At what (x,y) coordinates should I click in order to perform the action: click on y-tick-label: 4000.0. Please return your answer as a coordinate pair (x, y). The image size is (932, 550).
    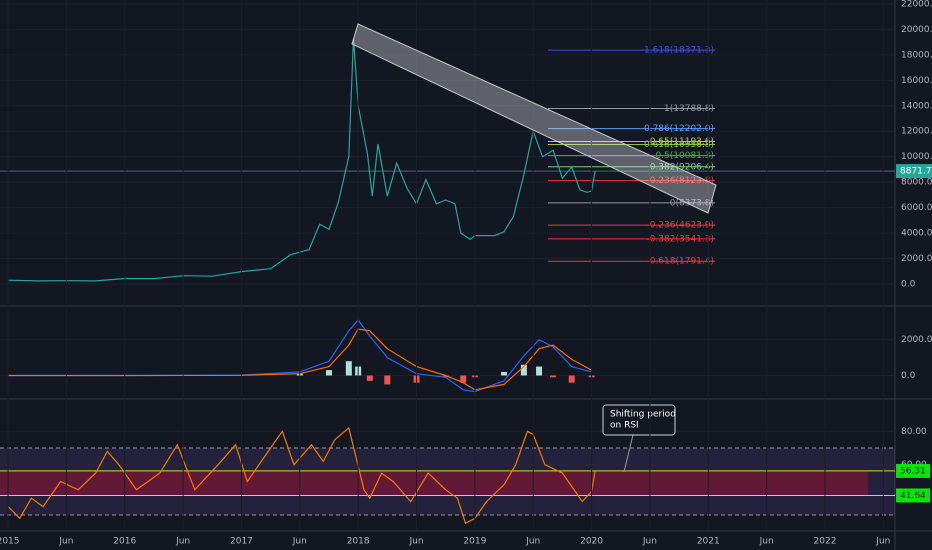
    Looking at the image, I should click on (916, 234).